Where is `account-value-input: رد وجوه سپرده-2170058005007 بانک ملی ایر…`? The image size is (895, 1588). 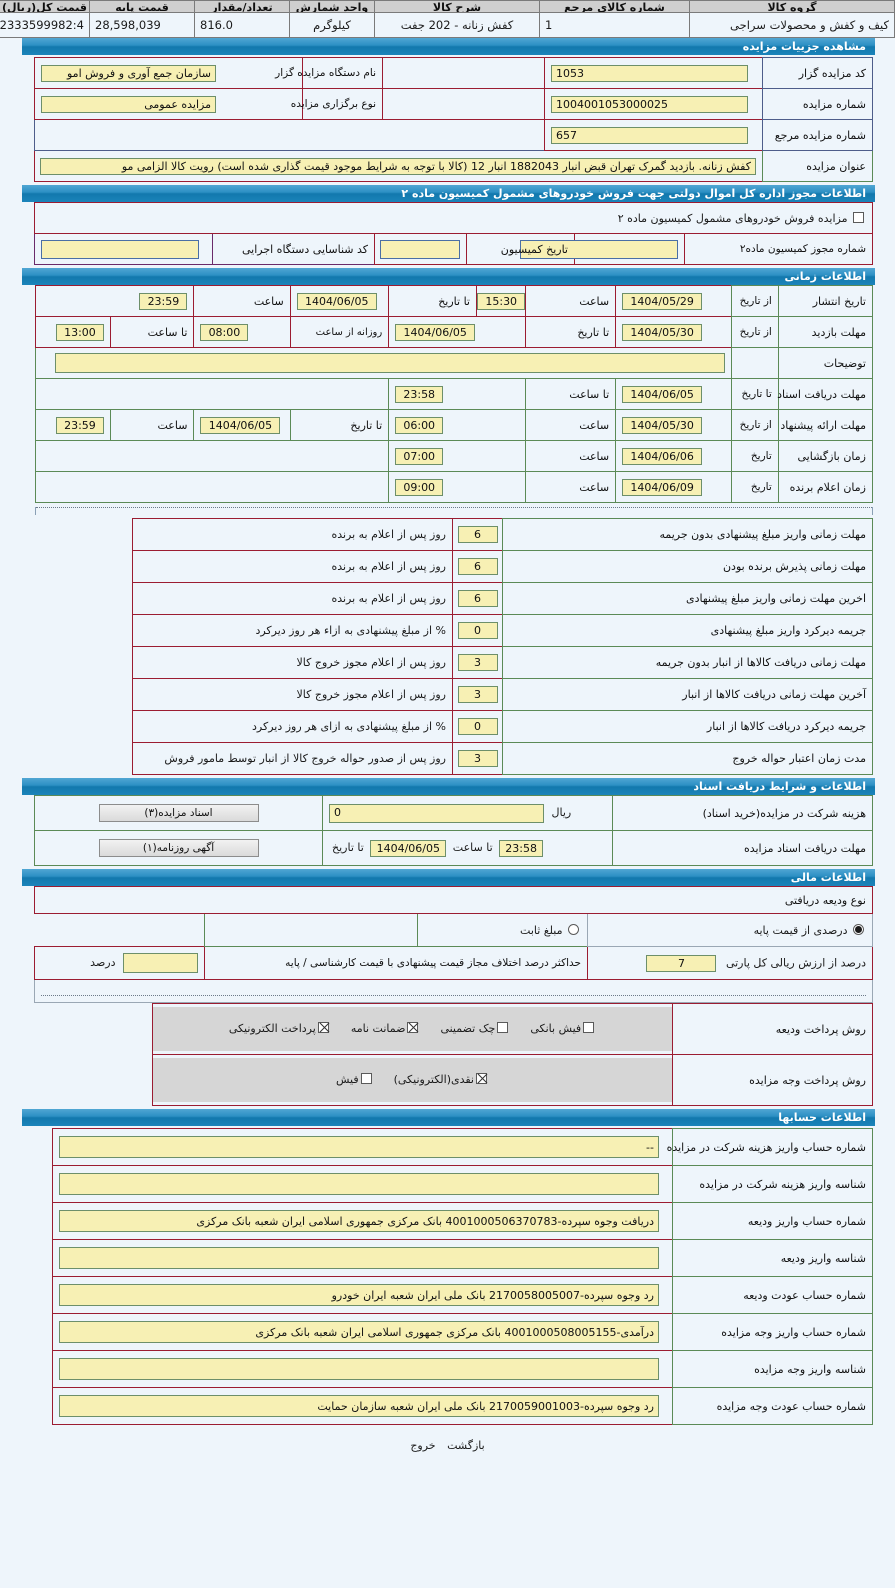 account-value-input: رد وجوه سپرده-2170058005007 بانک ملی ایر… is located at coordinates (359, 1295).